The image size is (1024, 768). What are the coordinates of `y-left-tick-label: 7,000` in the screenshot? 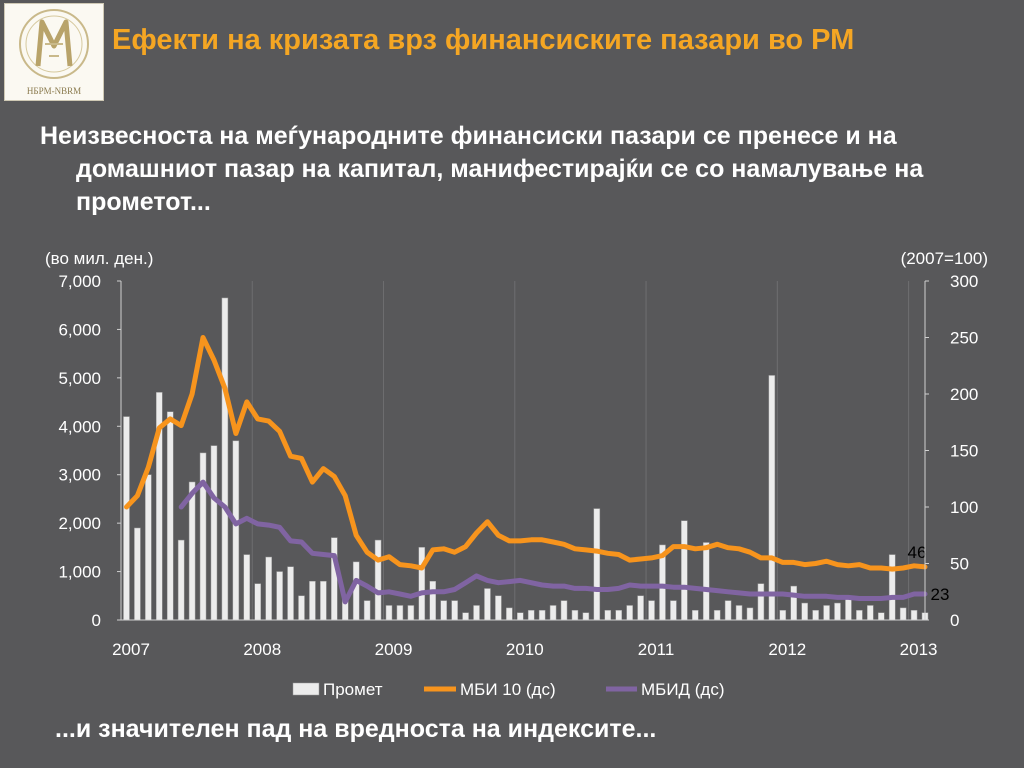 It's located at (79, 281).